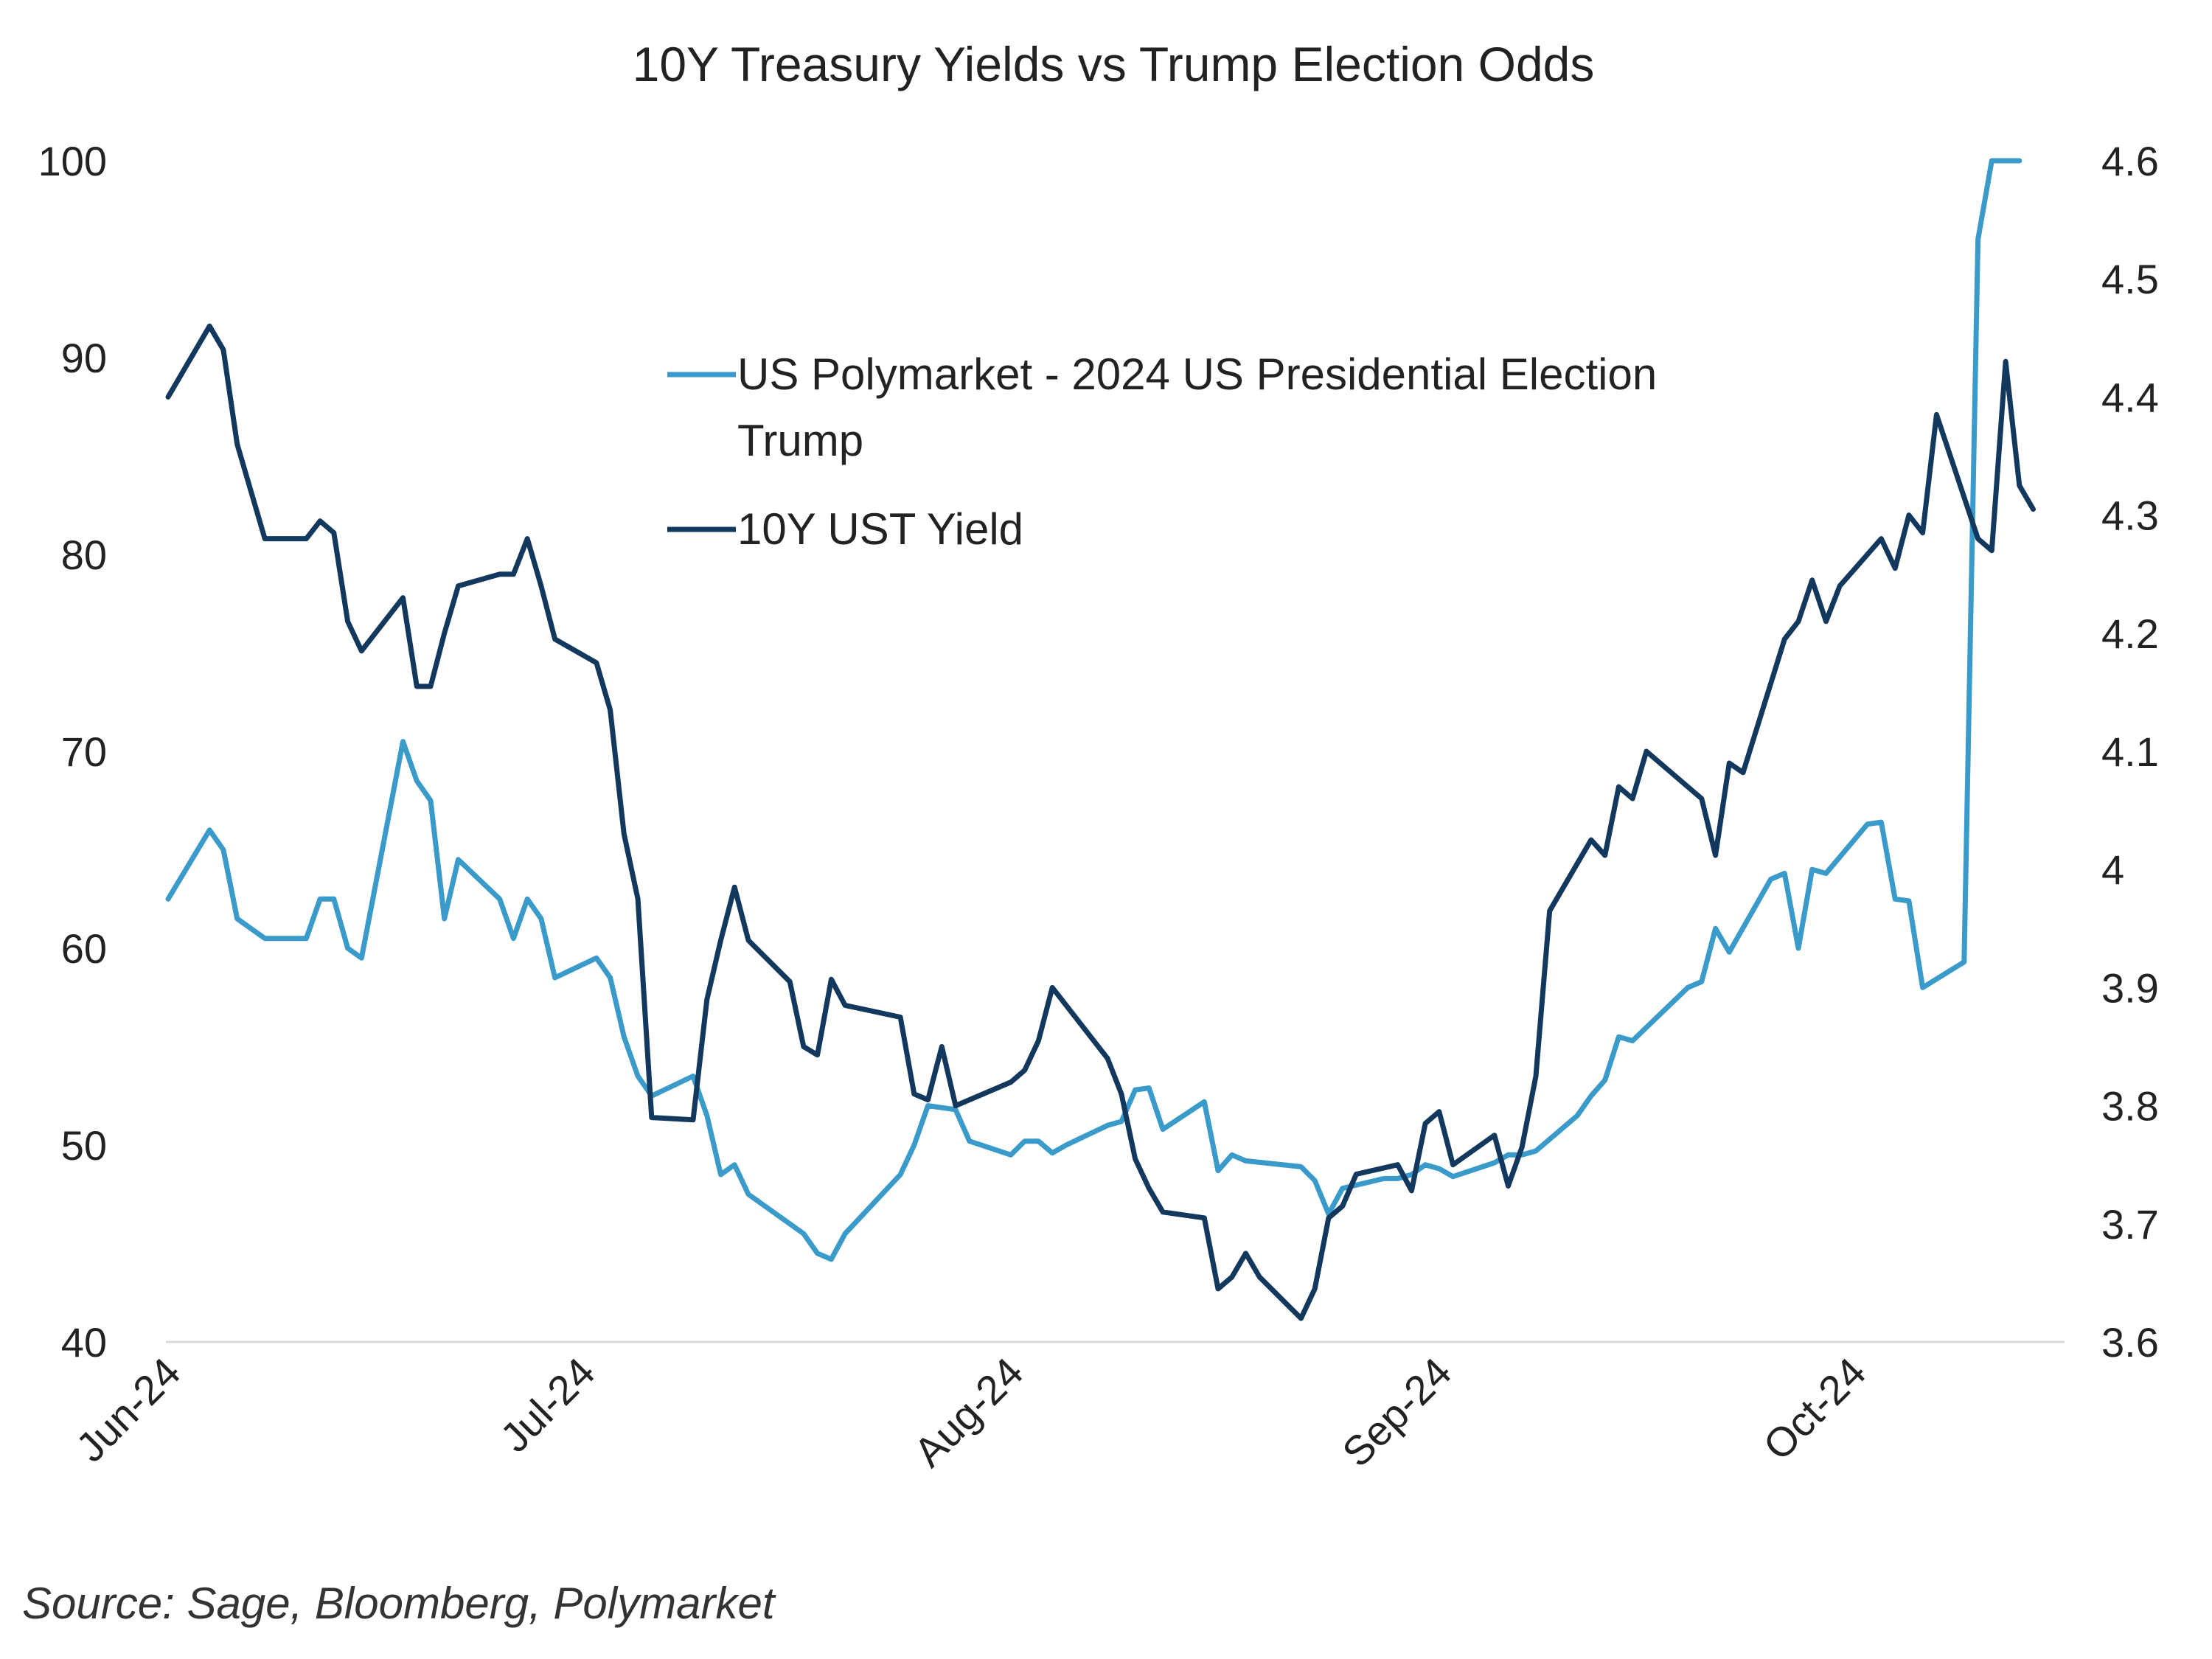 The image size is (2212, 1659). Describe the element at coordinates (2130, 1342) in the screenshot. I see `right-tick-label: 3.6` at that location.